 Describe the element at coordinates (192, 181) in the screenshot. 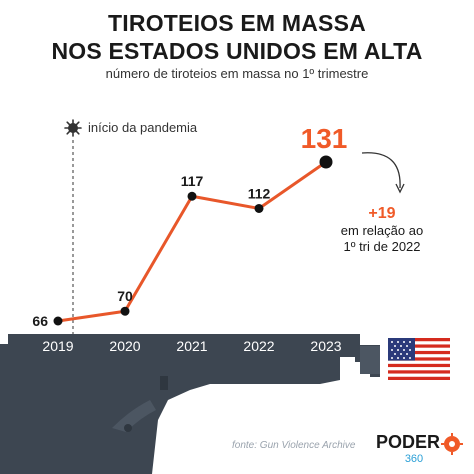

I see `value-label-2021: 117` at that location.